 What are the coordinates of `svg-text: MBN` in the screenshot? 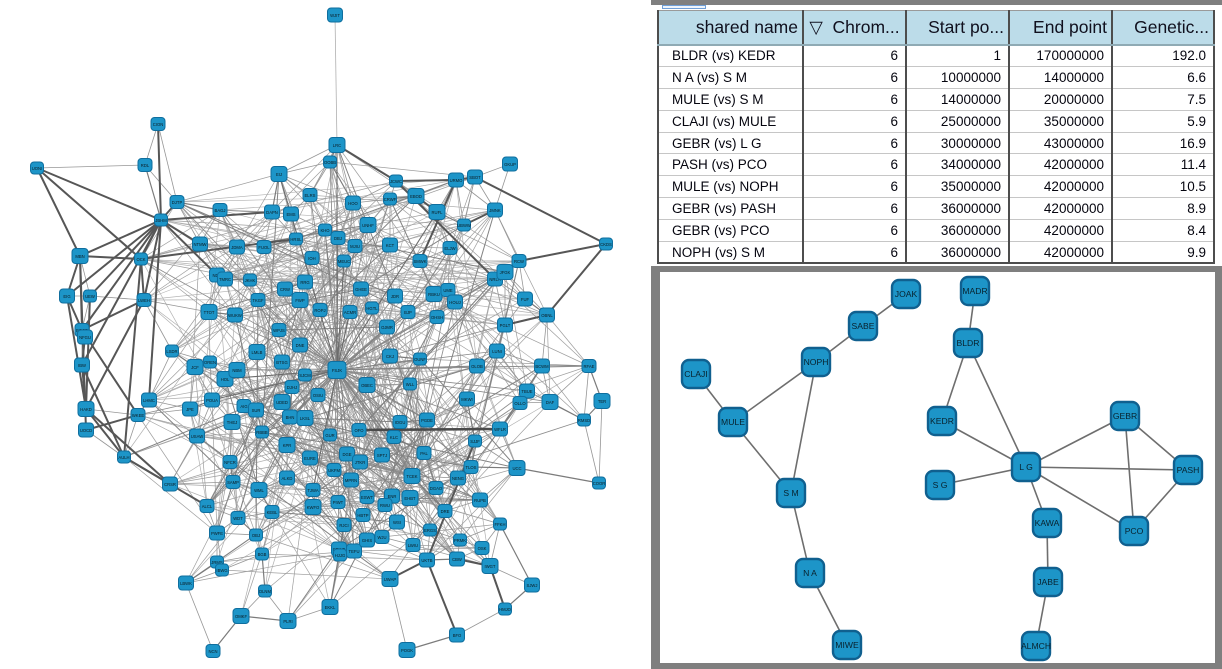 It's located at (79, 256).